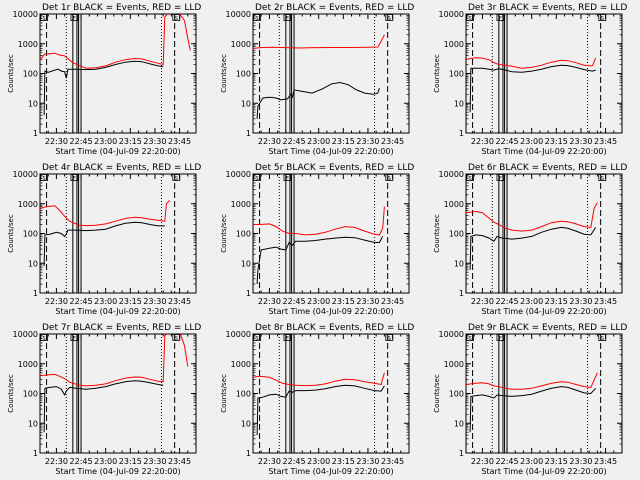 This screenshot has height=480, width=640. I want to click on panel-title: Det 6r BLACK = Events, RED = LLD, so click(547, 168).